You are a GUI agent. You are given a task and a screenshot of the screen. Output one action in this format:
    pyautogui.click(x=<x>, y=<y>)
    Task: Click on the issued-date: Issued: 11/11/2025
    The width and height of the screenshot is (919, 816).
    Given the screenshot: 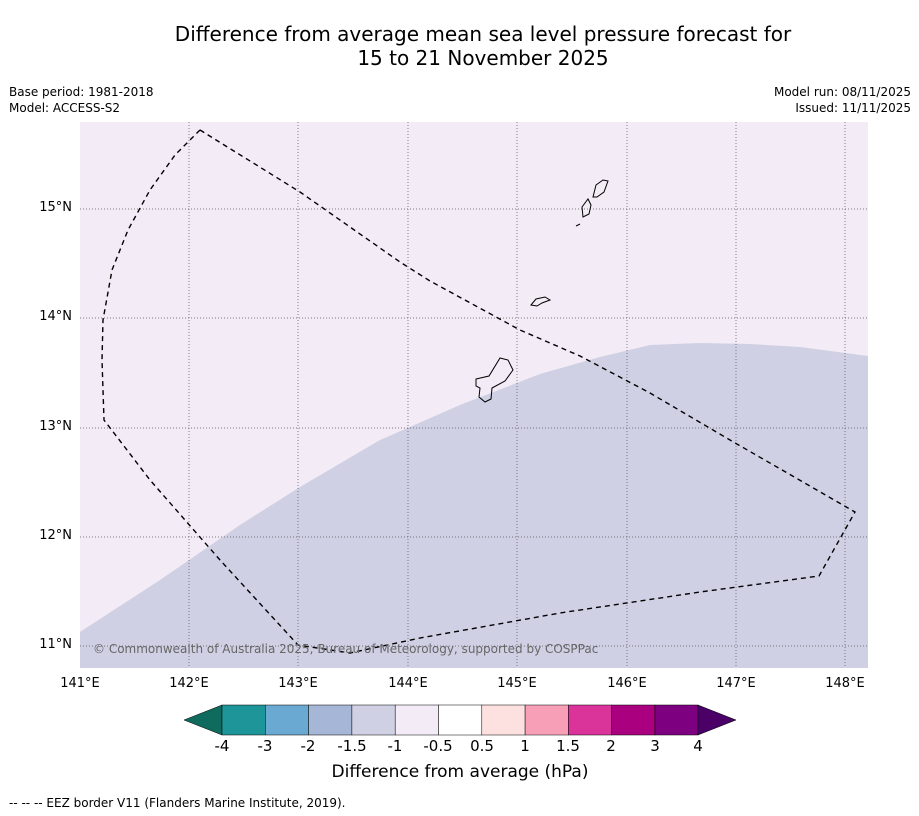 What is the action you would take?
    pyautogui.click(x=853, y=108)
    